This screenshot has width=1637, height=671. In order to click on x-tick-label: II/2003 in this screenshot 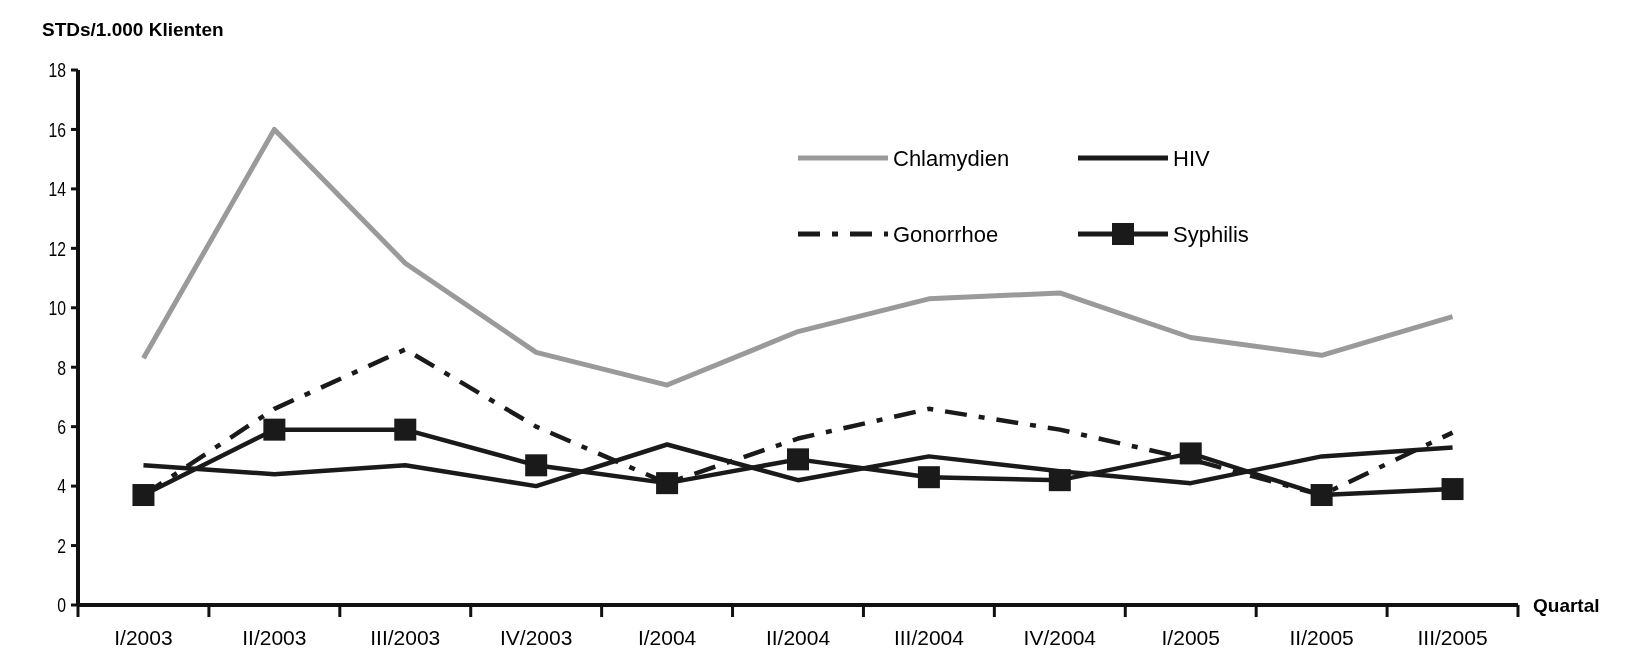, I will do `click(274, 637)`.